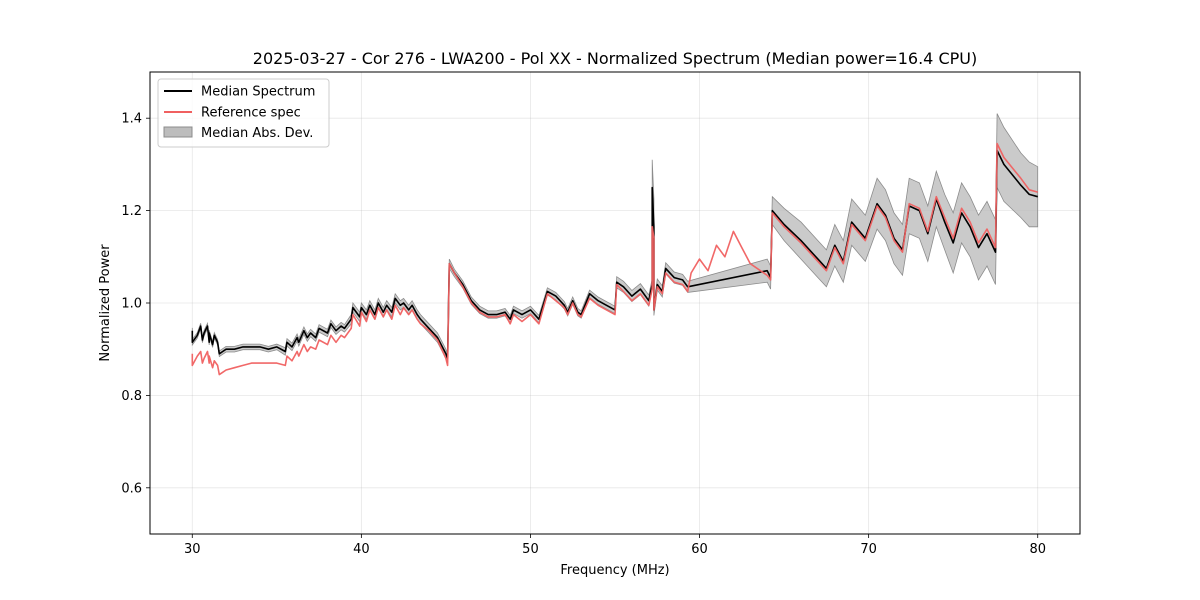  I want to click on legend-label-mad: Median Abs. Dev., so click(257, 133).